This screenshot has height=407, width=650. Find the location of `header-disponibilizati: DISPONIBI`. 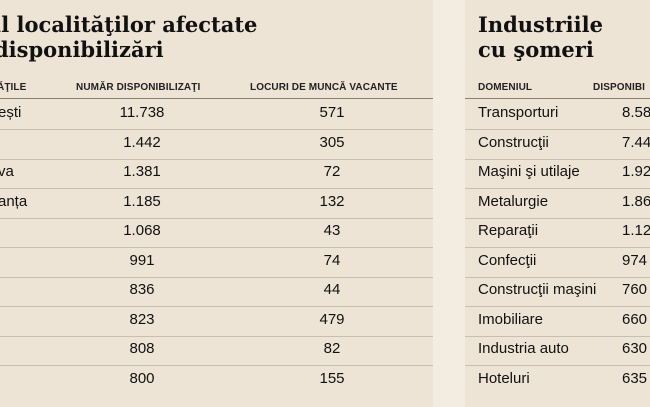

header-disponibilizati: DISPONIBI is located at coordinates (619, 87).